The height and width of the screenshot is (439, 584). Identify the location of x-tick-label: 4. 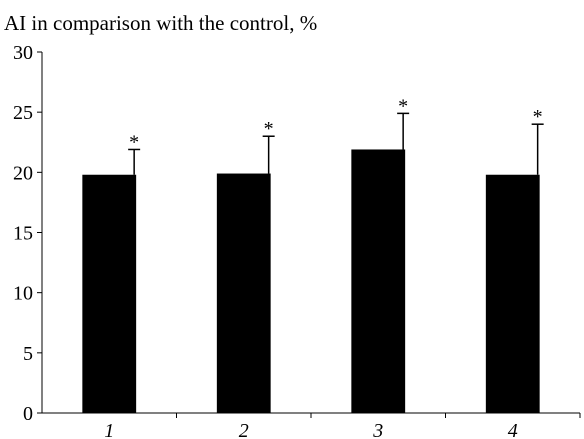
(513, 429).